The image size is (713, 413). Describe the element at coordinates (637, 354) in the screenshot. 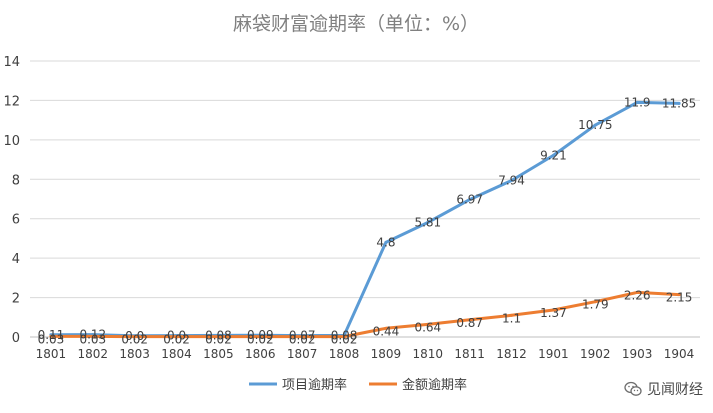

I see `x-tick-label: 1903` at that location.